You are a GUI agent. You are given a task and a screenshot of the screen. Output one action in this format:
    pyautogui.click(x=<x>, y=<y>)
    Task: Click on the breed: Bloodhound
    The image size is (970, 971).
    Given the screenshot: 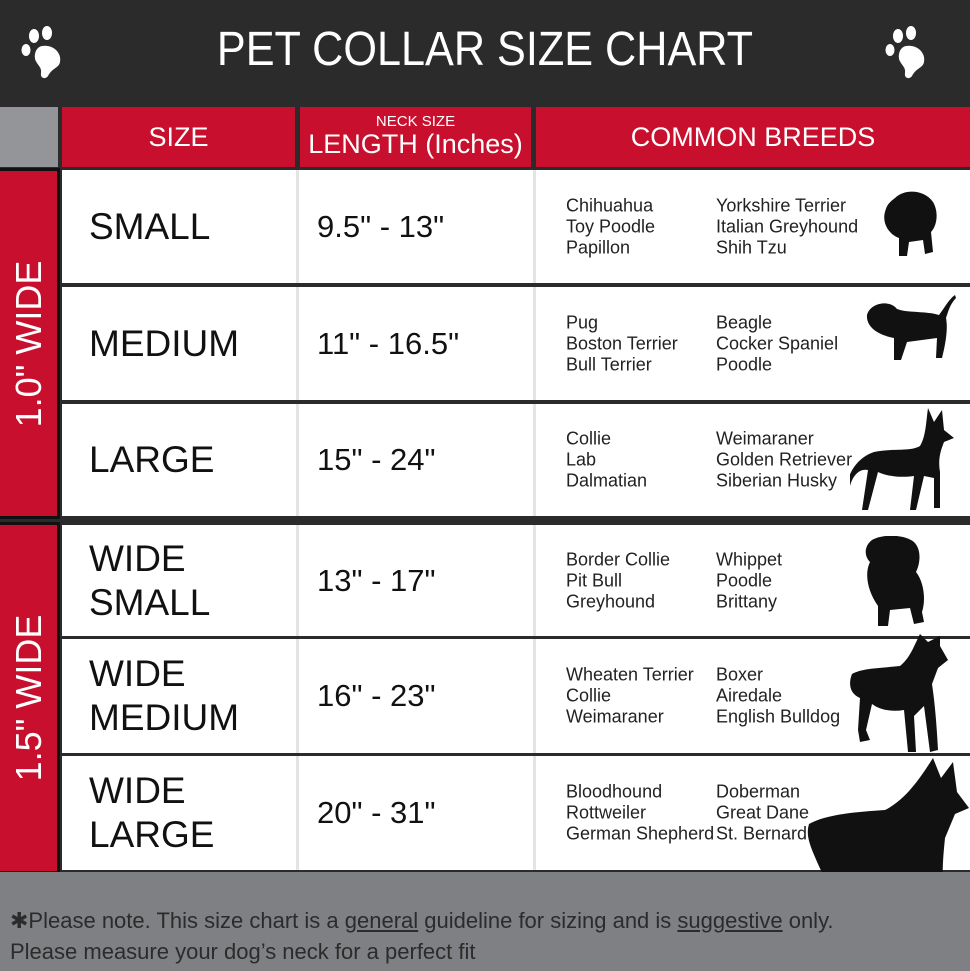 What is the action you would take?
    pyautogui.click(x=614, y=791)
    